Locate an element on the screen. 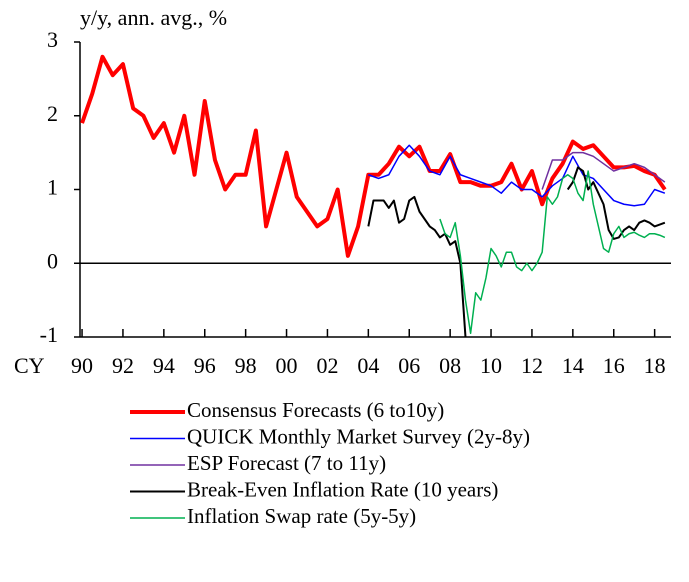 Image resolution: width=689 pixels, height=582 pixels. x-tick-label: 14 is located at coordinates (573, 365).